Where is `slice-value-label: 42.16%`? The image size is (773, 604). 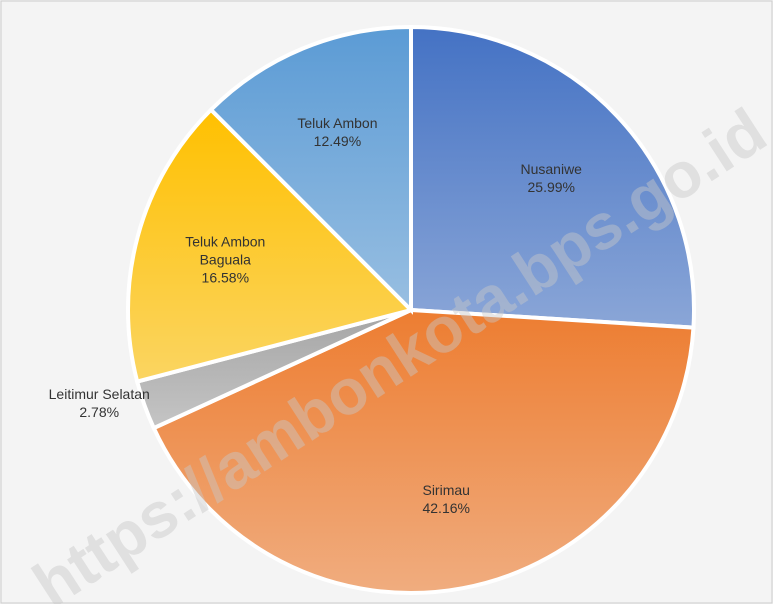
slice-value-label: 42.16% is located at coordinates (446, 508).